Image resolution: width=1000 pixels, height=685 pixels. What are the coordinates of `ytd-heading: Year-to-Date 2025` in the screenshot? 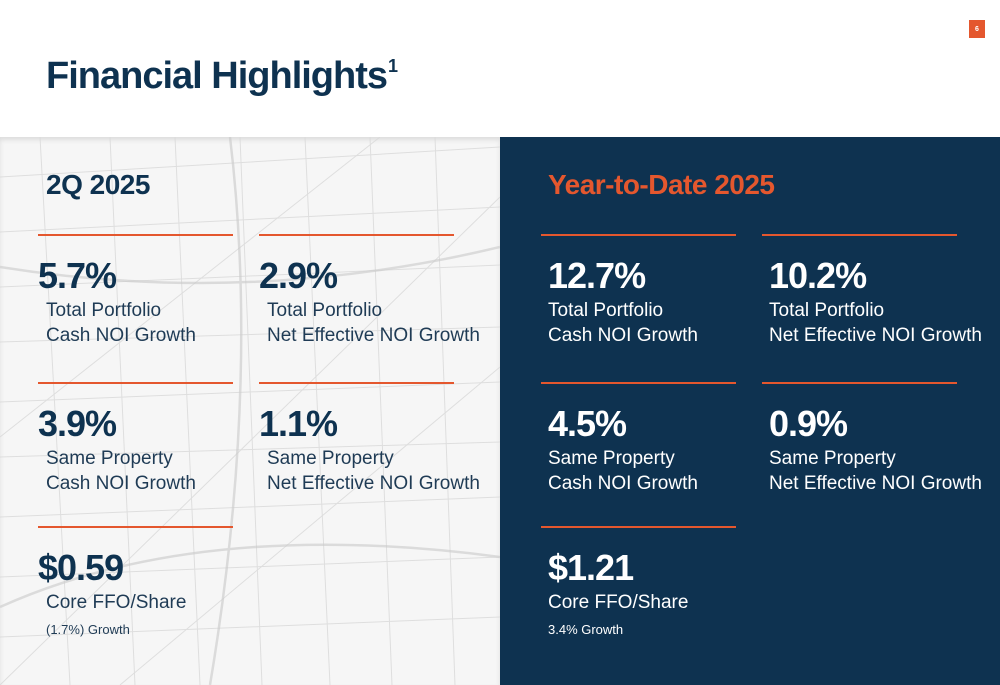 It's located at (661, 184).